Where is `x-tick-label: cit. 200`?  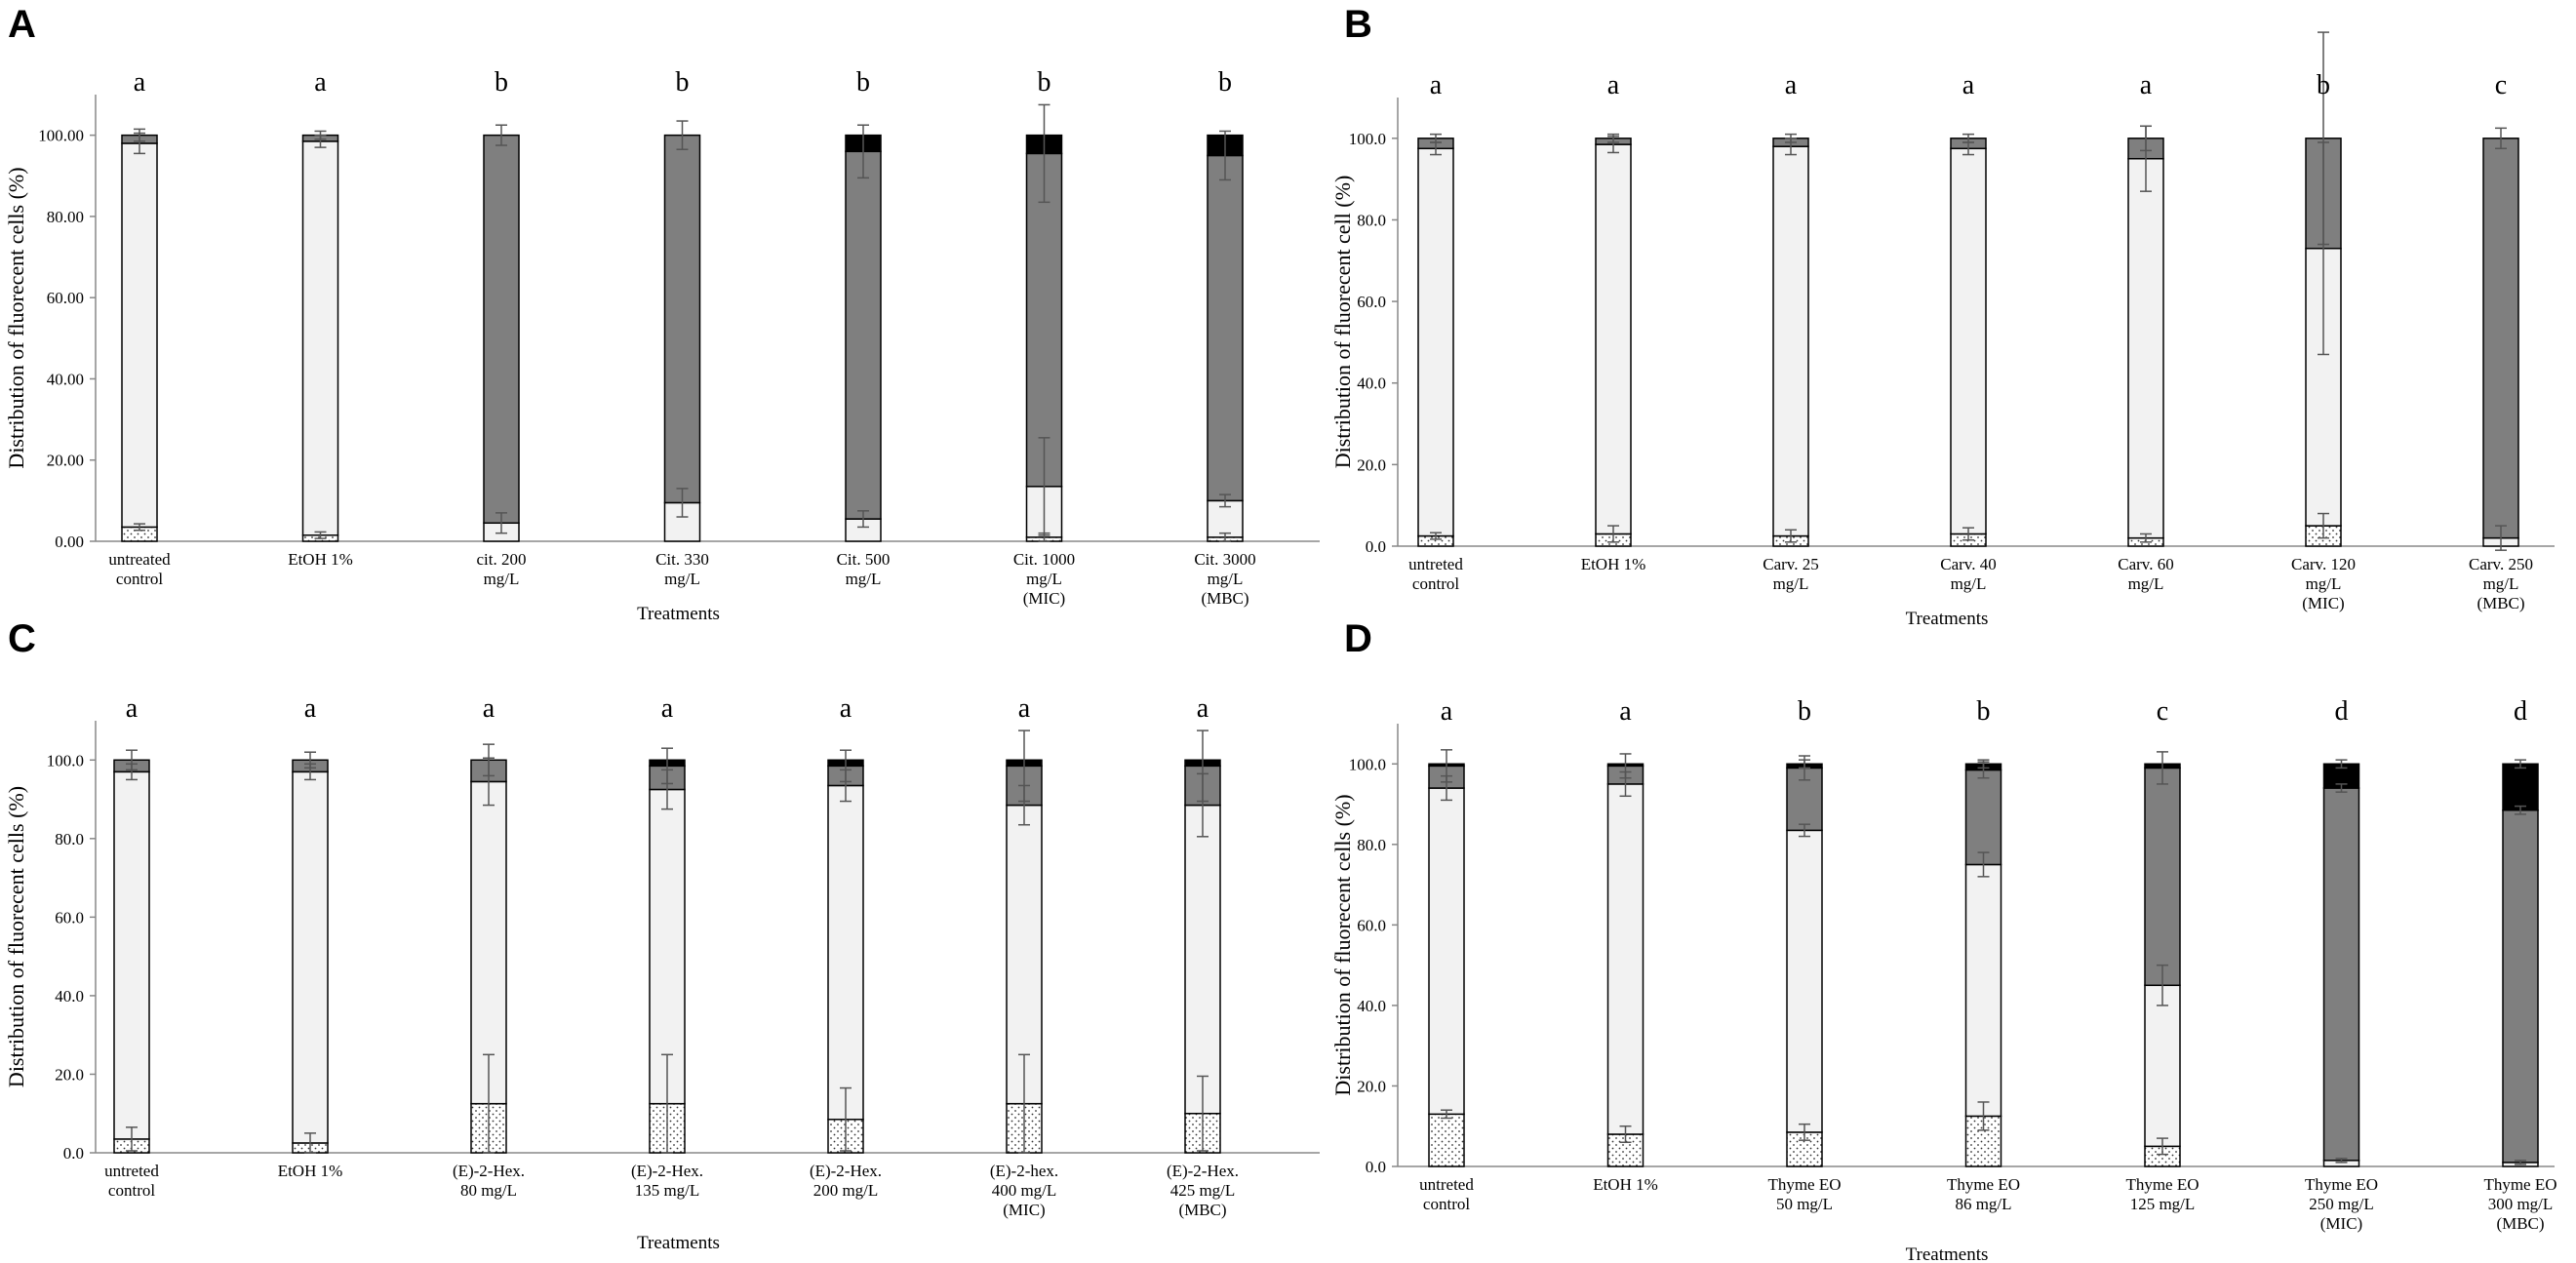 x-tick-label: cit. 200 is located at coordinates (502, 559).